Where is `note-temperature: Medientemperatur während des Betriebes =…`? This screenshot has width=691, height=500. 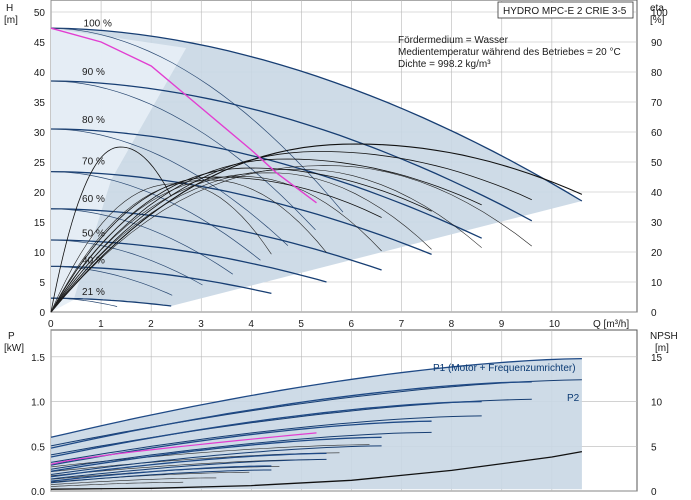
note-temperature: Medientemperatur während des Betriebes =… is located at coordinates (509, 52).